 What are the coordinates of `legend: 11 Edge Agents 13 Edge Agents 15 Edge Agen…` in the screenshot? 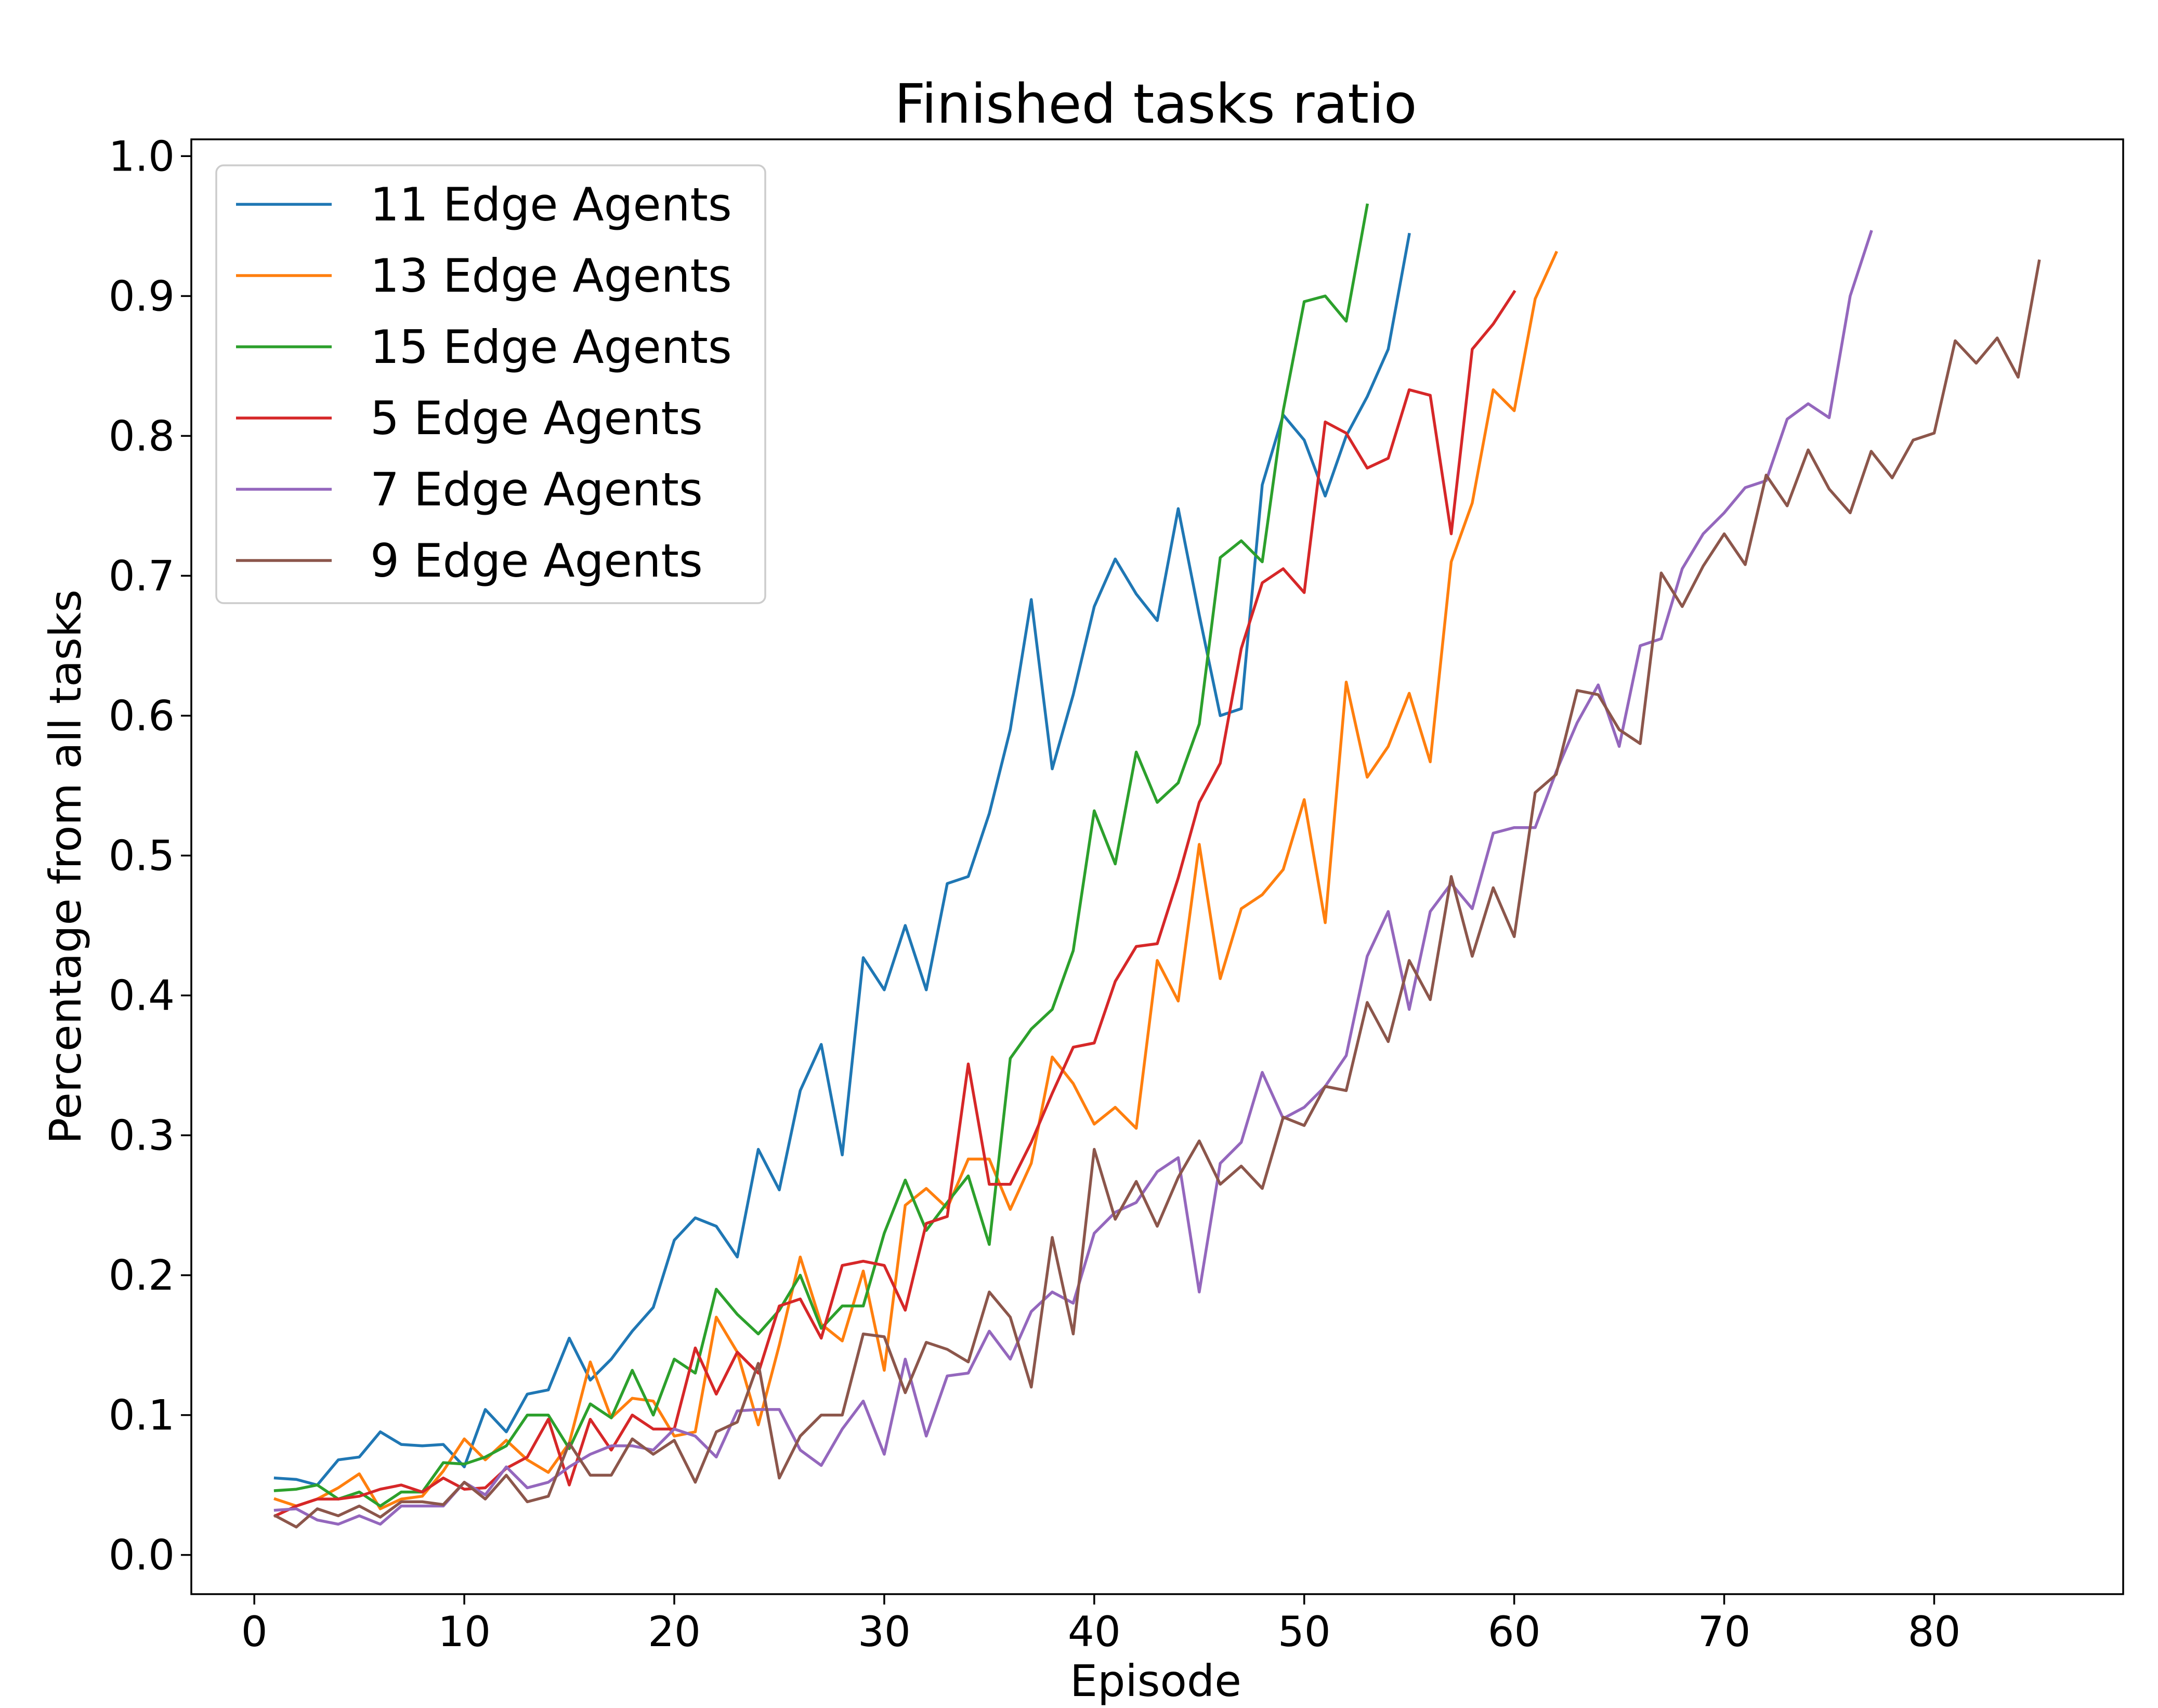 It's located at (490, 384).